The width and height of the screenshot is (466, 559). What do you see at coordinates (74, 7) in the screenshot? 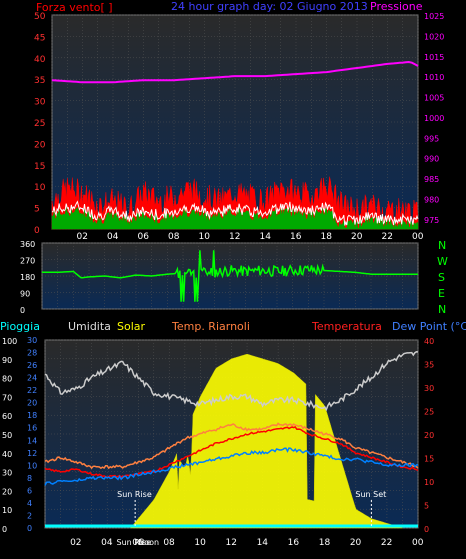
I see `wind-axis-label: Forza vento[ ]` at bounding box center [74, 7].